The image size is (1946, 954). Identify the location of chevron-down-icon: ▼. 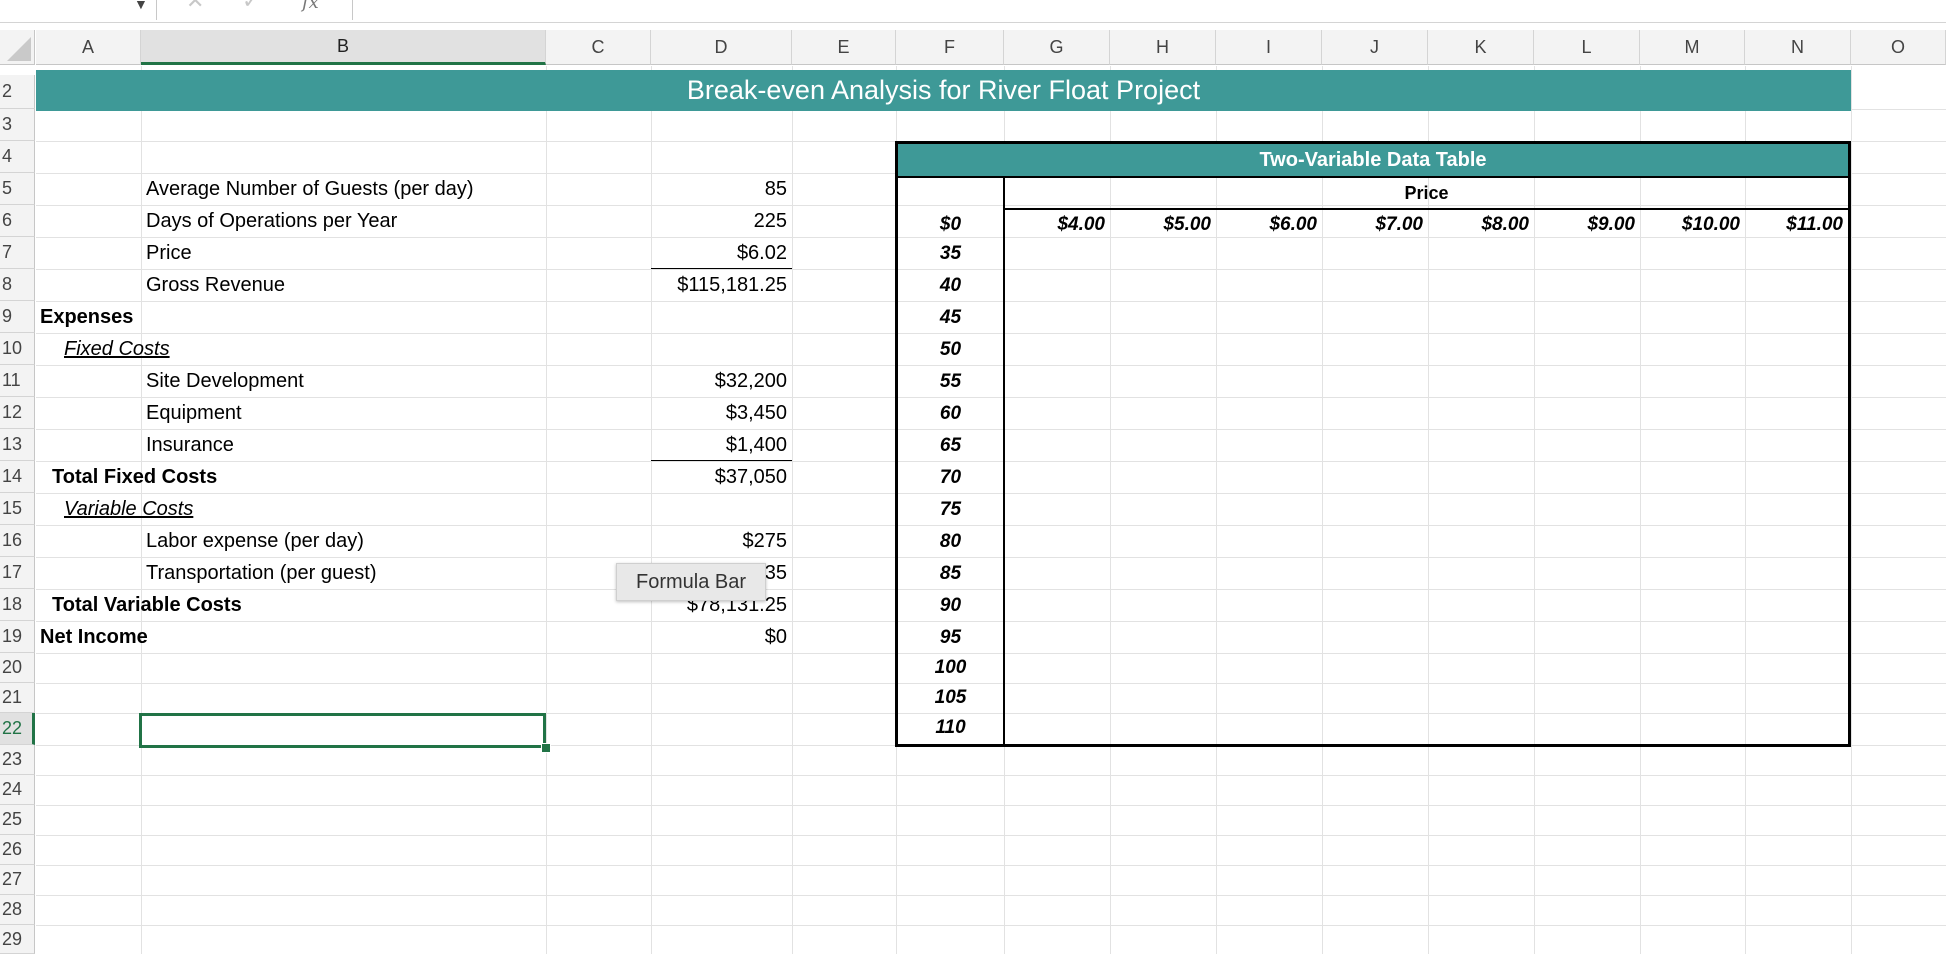
(141, 6).